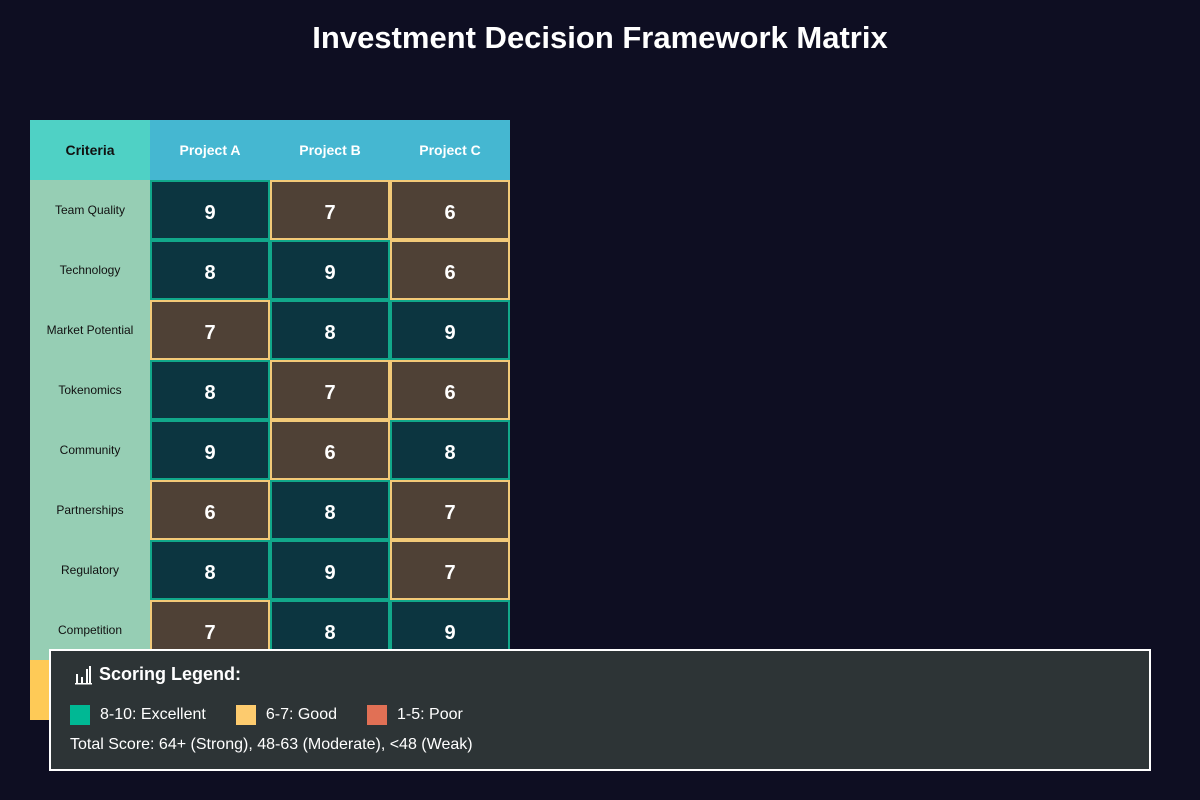  What do you see at coordinates (430, 714) in the screenshot?
I see `legend-label-poor: 1-5: Poor` at bounding box center [430, 714].